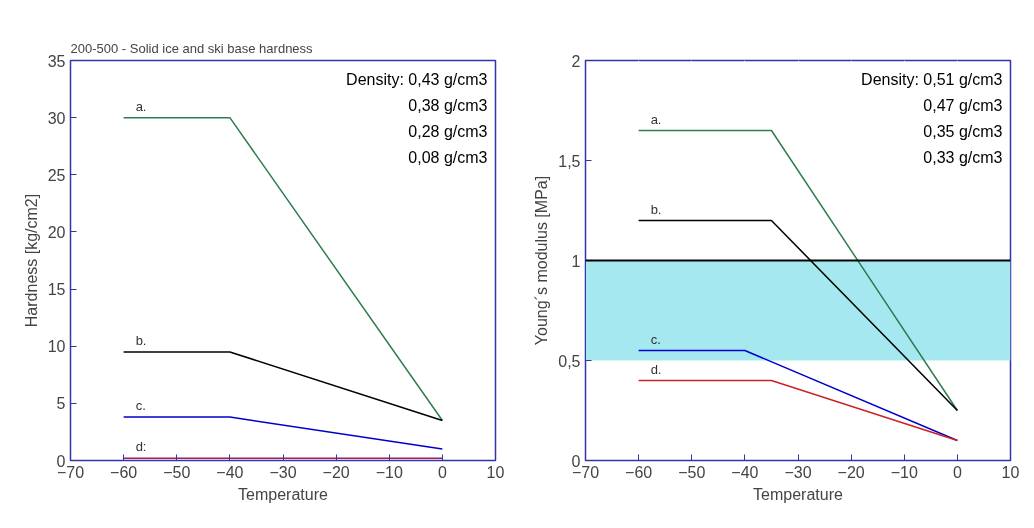 The image size is (1034, 528). What do you see at coordinates (56, 175) in the screenshot?
I see `y-tick-label: 25` at bounding box center [56, 175].